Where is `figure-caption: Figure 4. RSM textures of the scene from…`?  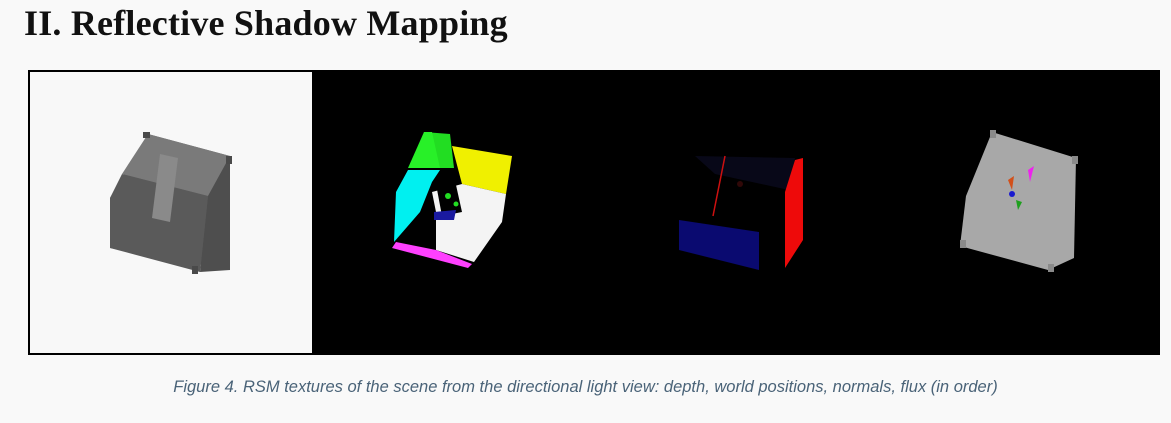
figure-caption: Figure 4. RSM textures of the scene from… is located at coordinates (585, 387).